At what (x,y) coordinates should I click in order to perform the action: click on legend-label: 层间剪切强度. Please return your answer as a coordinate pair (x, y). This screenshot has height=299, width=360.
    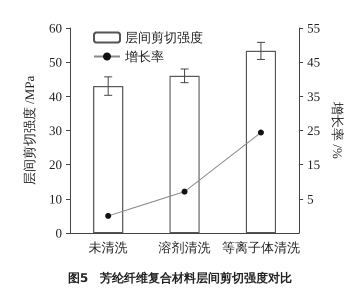
    Looking at the image, I should click on (164, 37).